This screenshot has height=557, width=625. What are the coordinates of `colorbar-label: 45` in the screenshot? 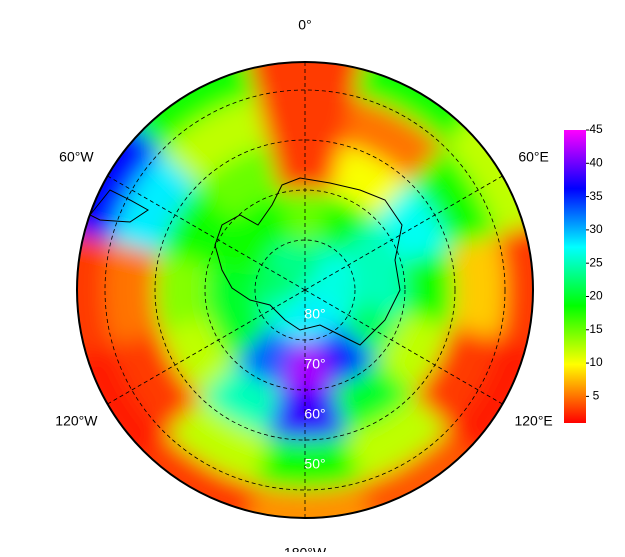 It's located at (596, 129).